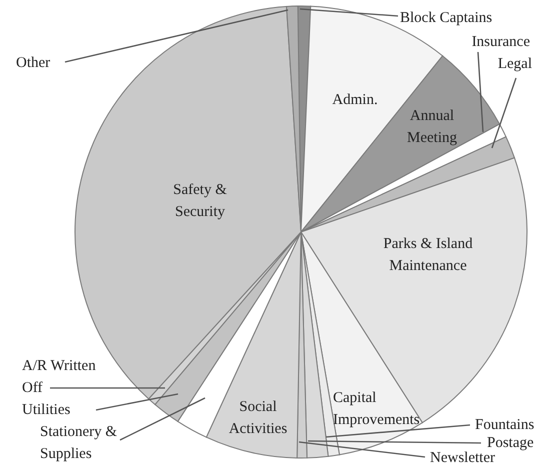 Image resolution: width=548 pixels, height=470 pixels. Describe the element at coordinates (515, 64) in the screenshot. I see `slice-label: Legal` at that location.